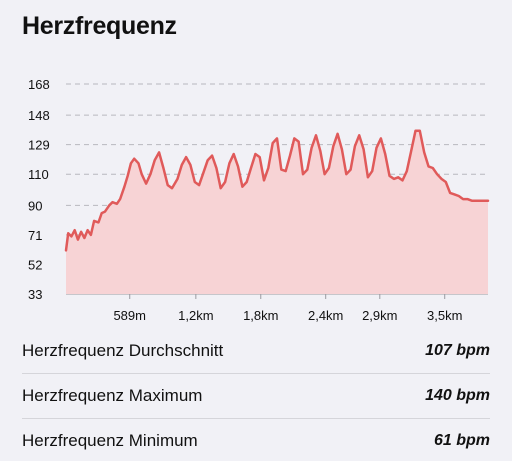 Image resolution: width=512 pixels, height=461 pixels. What do you see at coordinates (35, 235) in the screenshot?
I see `y-tick-label: 71` at bounding box center [35, 235].